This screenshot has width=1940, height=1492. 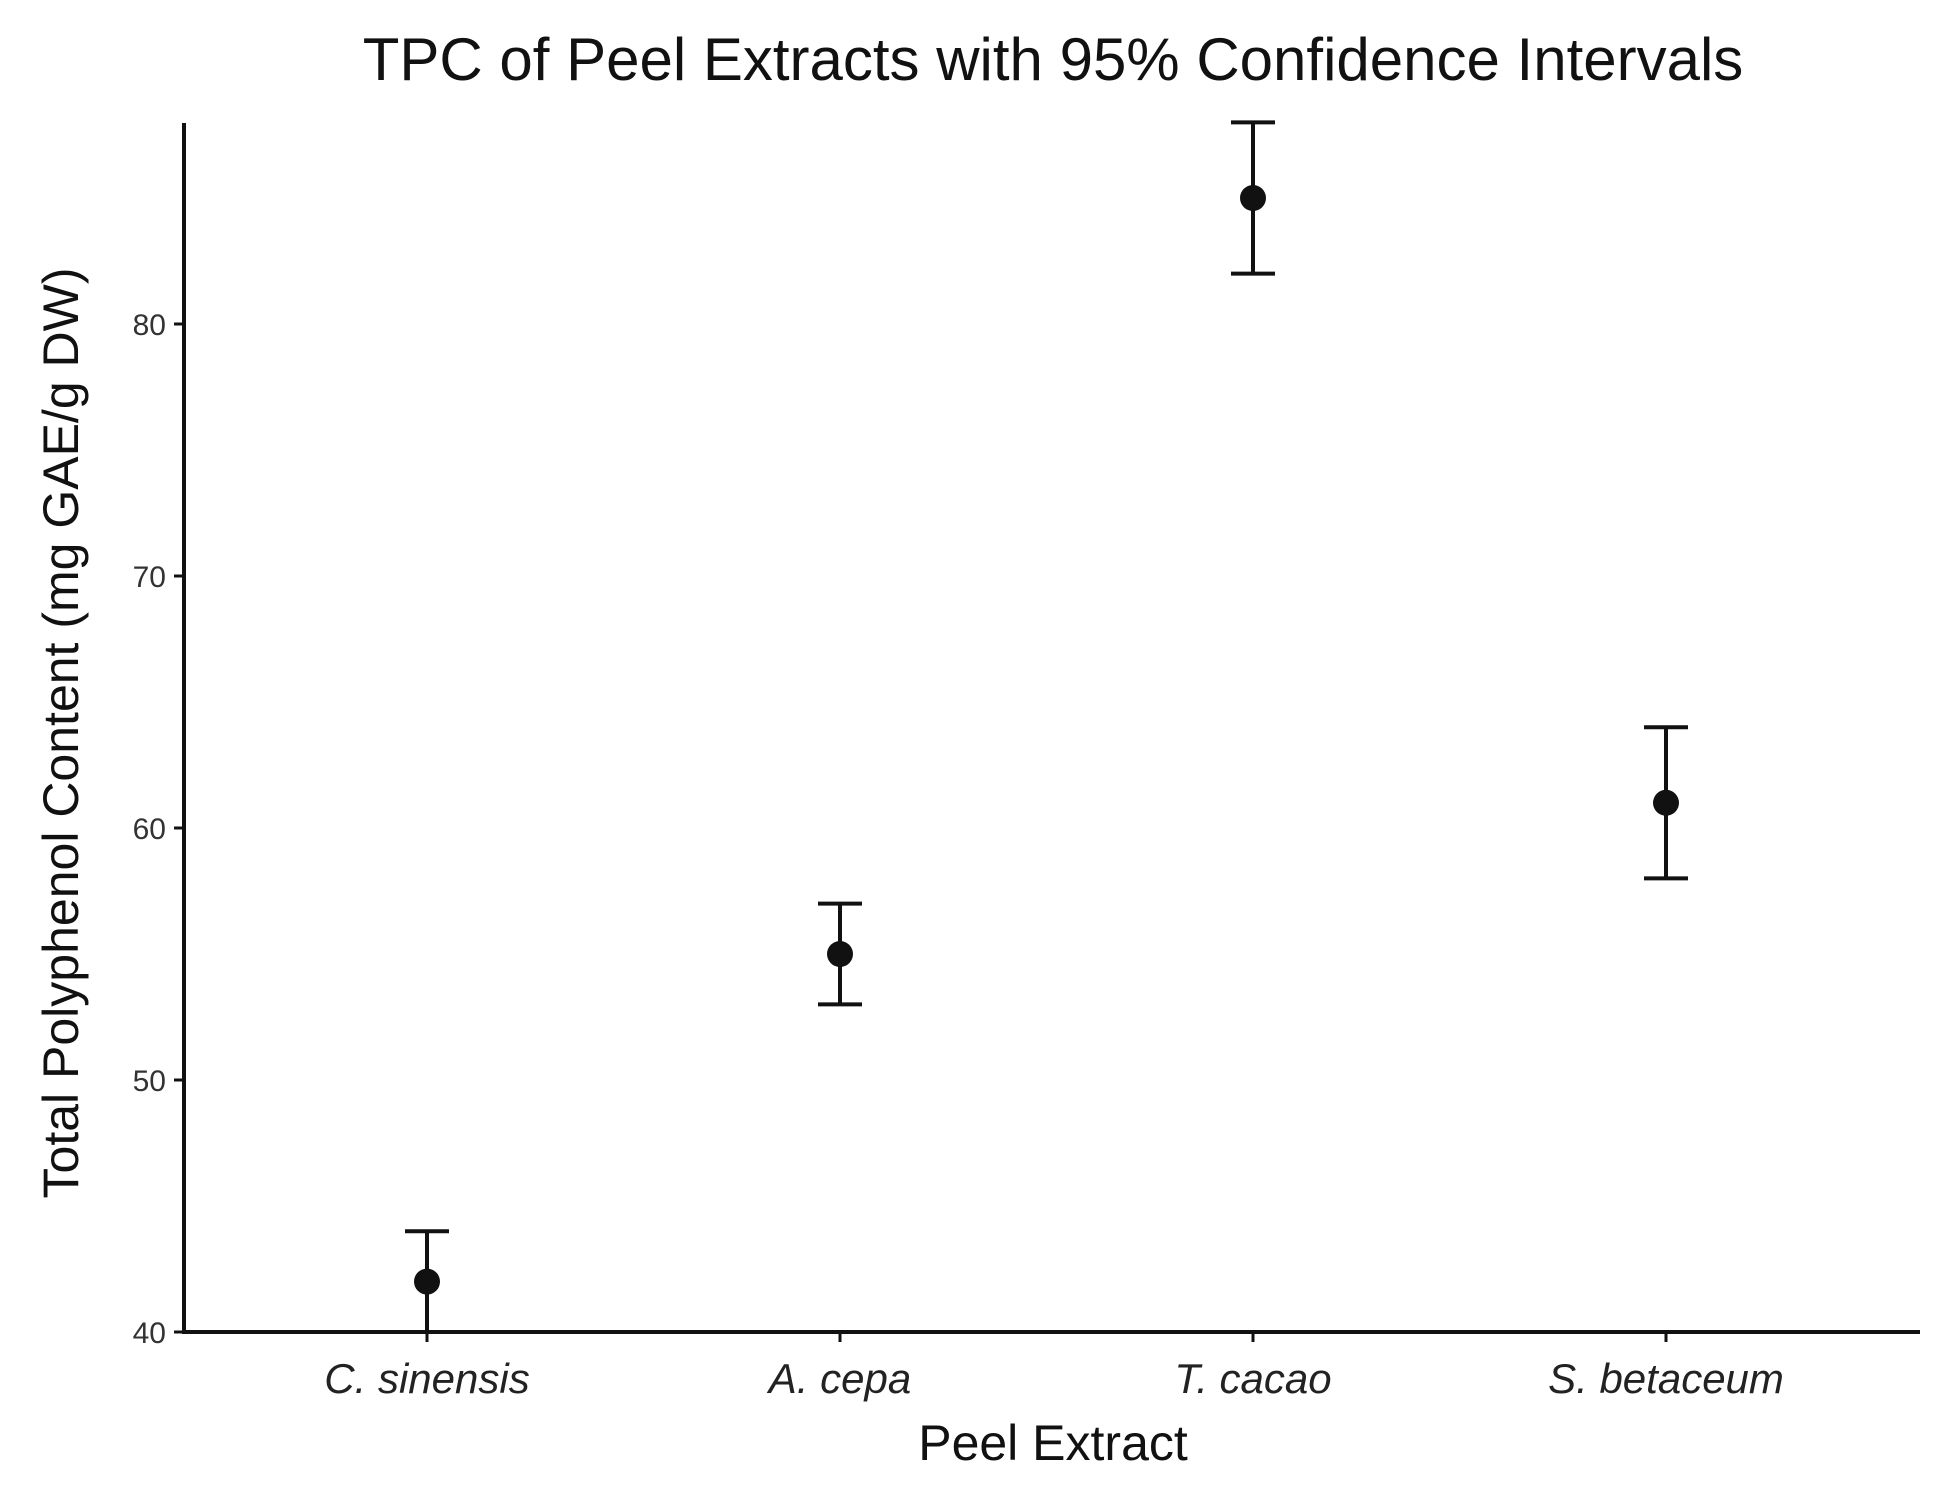 What do you see at coordinates (149, 1081) in the screenshot?
I see `y-tick-label: 50` at bounding box center [149, 1081].